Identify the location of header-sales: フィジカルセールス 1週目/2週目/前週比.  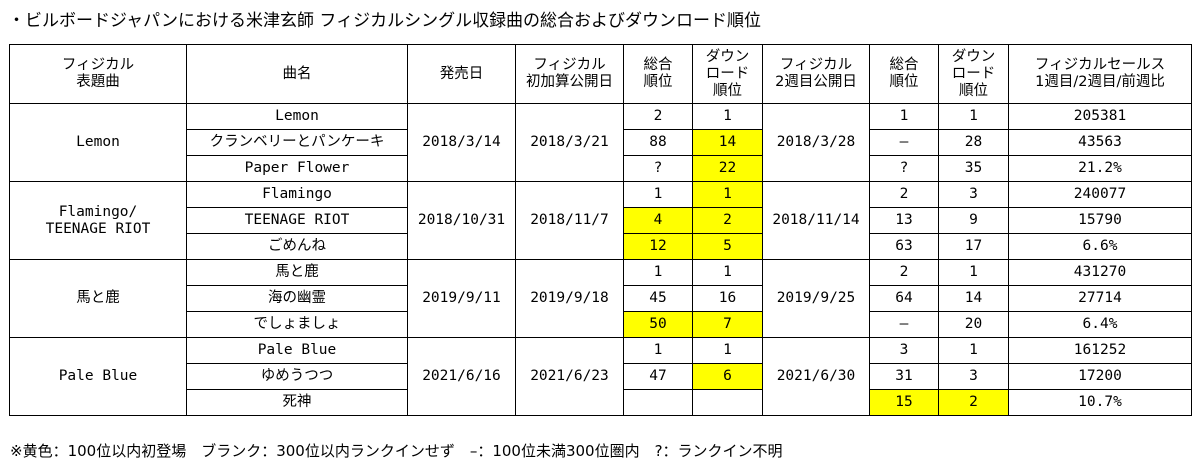
(1100, 74).